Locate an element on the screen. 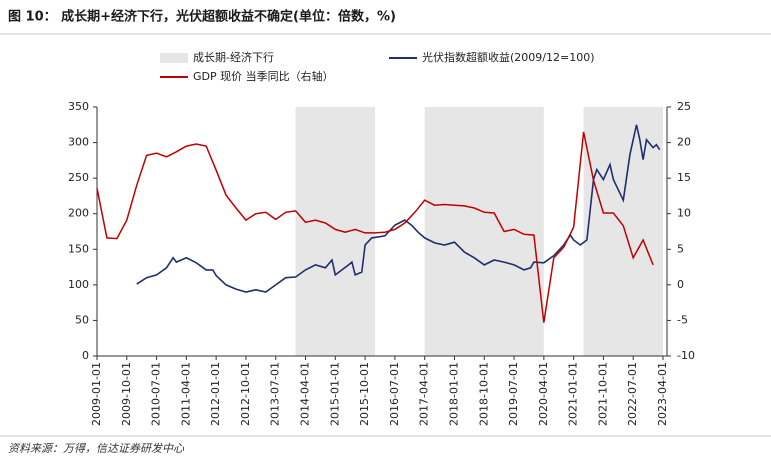 The height and width of the screenshot is (465, 771). x-tick-label: 2009-01-01 is located at coordinates (96, 394).